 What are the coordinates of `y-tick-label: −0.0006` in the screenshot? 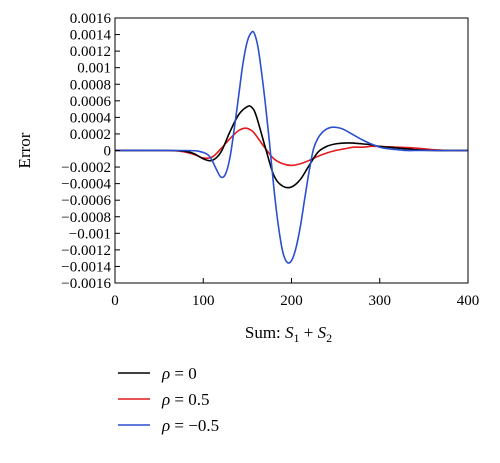 It's located at (86, 201).